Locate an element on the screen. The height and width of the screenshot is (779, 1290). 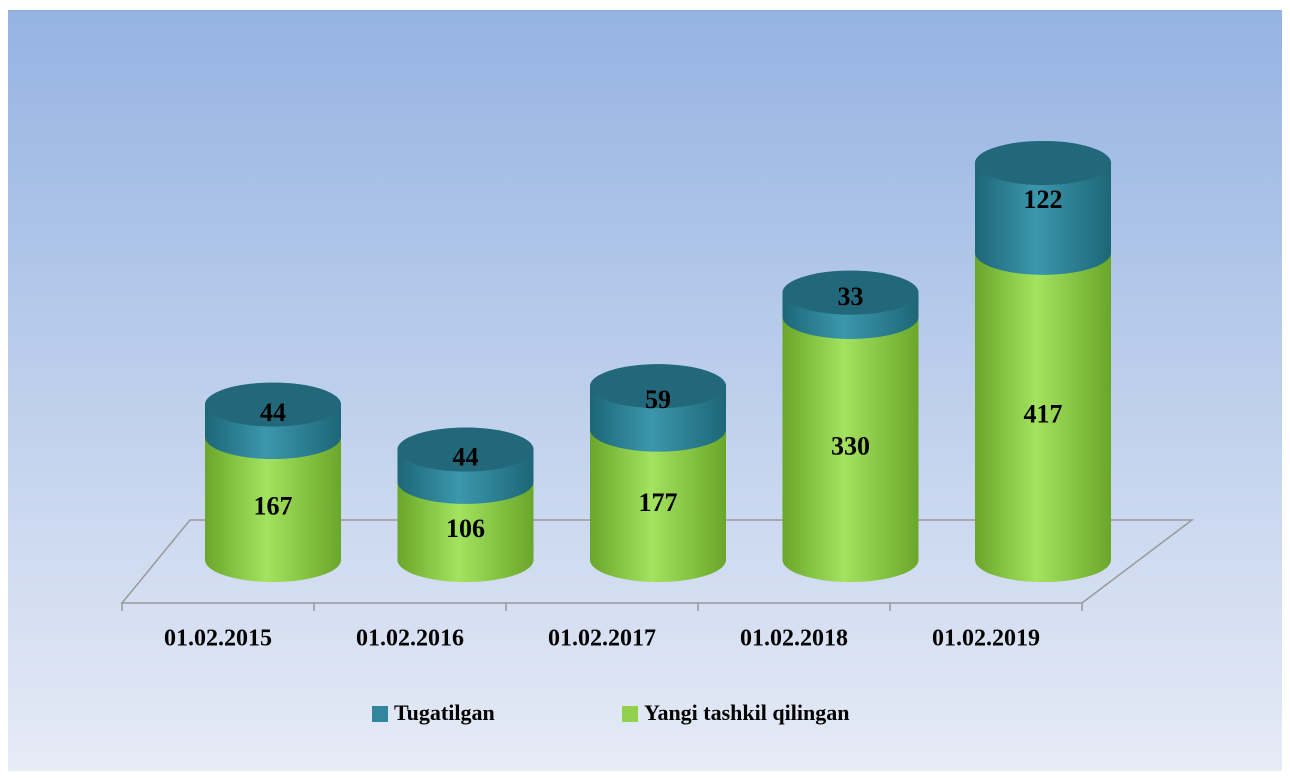
data-label: 59 is located at coordinates (658, 399).